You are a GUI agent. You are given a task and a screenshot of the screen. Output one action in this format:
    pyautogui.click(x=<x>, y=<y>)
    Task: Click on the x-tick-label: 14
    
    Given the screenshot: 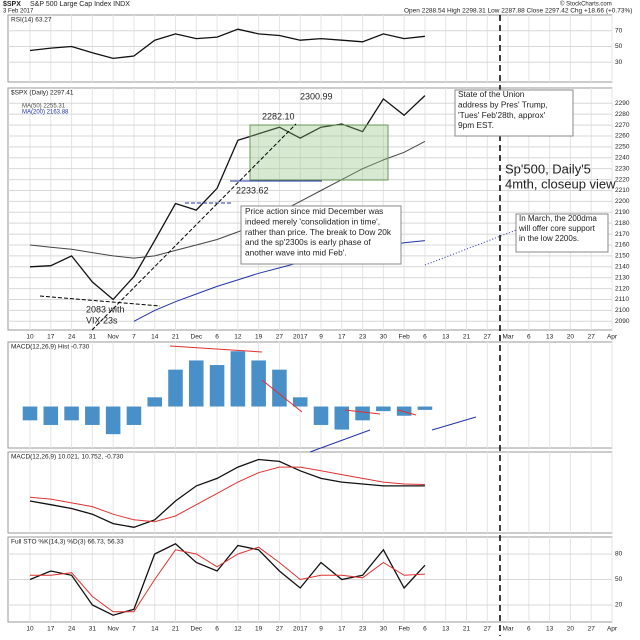 What is the action you would take?
    pyautogui.click(x=155, y=337)
    